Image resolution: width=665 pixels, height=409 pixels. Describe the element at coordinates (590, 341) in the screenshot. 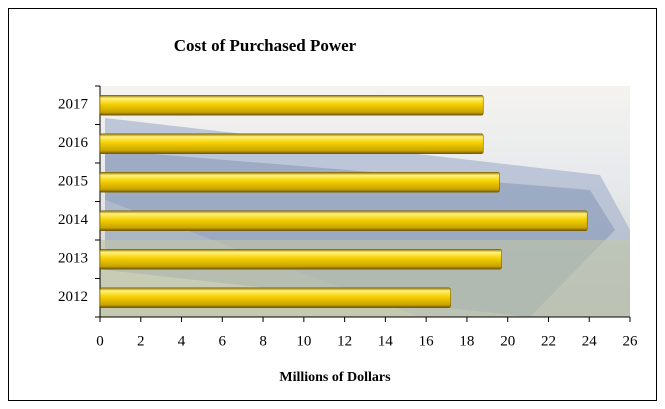

I see `x-tick-label: 24` at that location.